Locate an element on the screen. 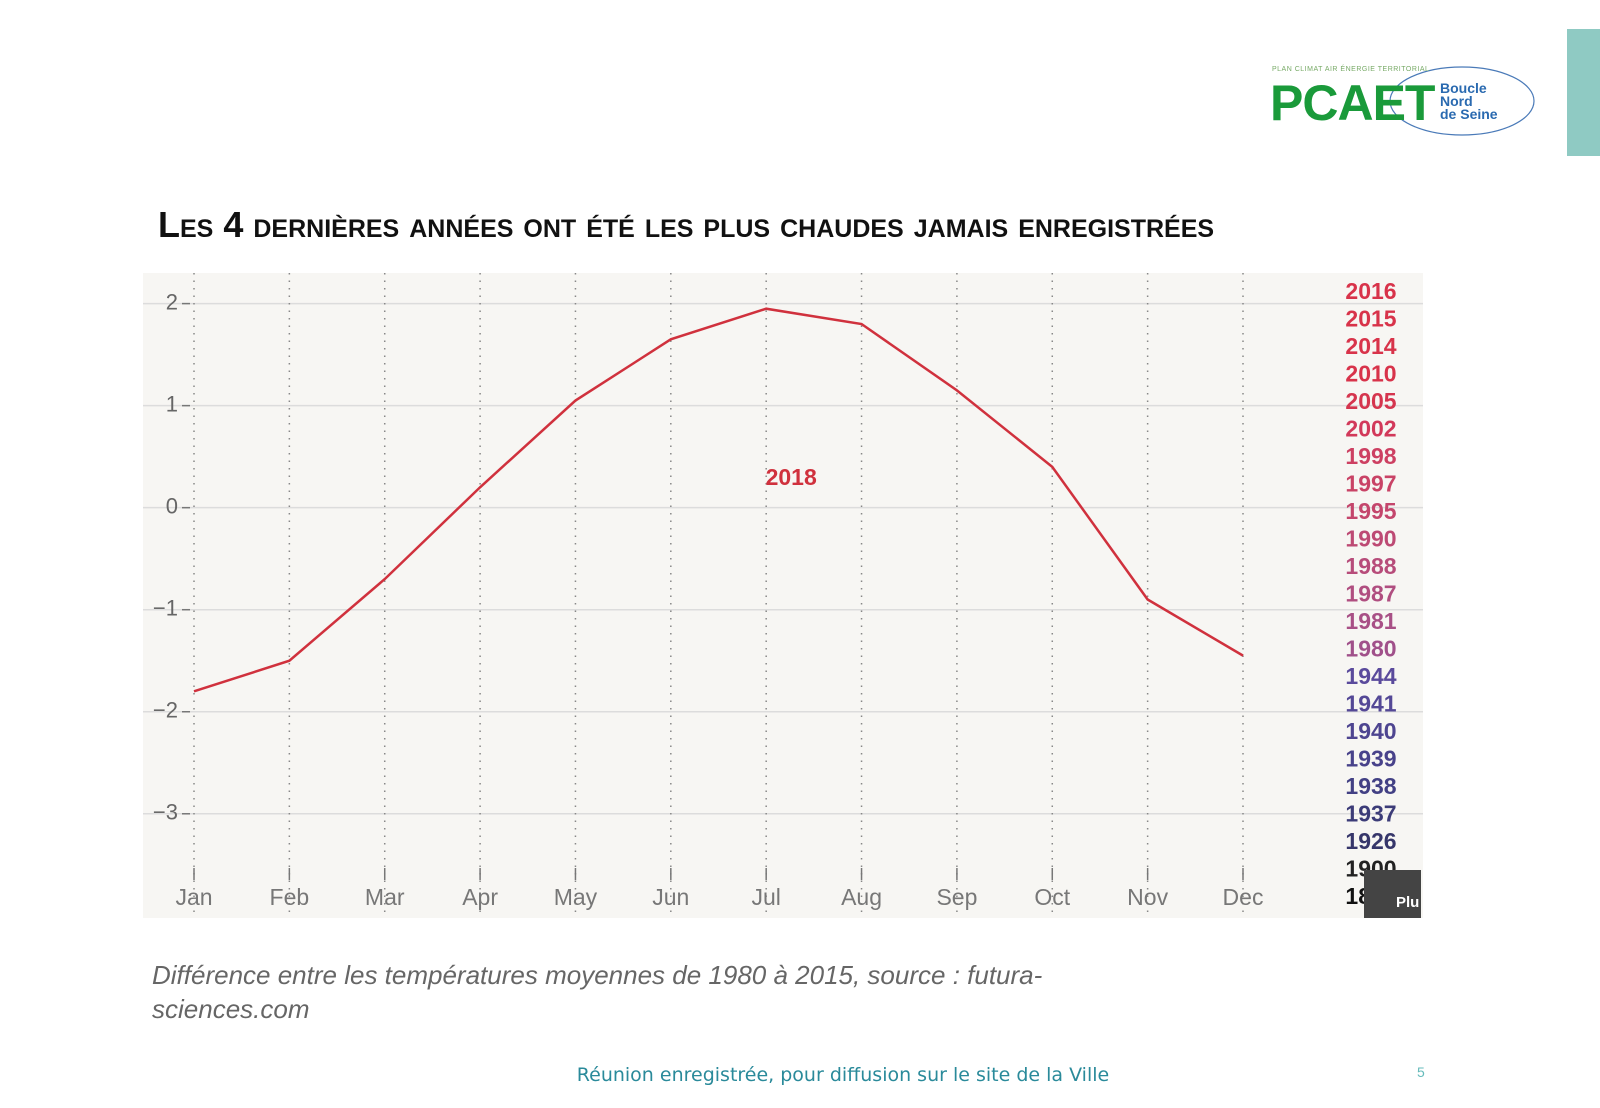  legend-label: 2015 is located at coordinates (1370, 319).